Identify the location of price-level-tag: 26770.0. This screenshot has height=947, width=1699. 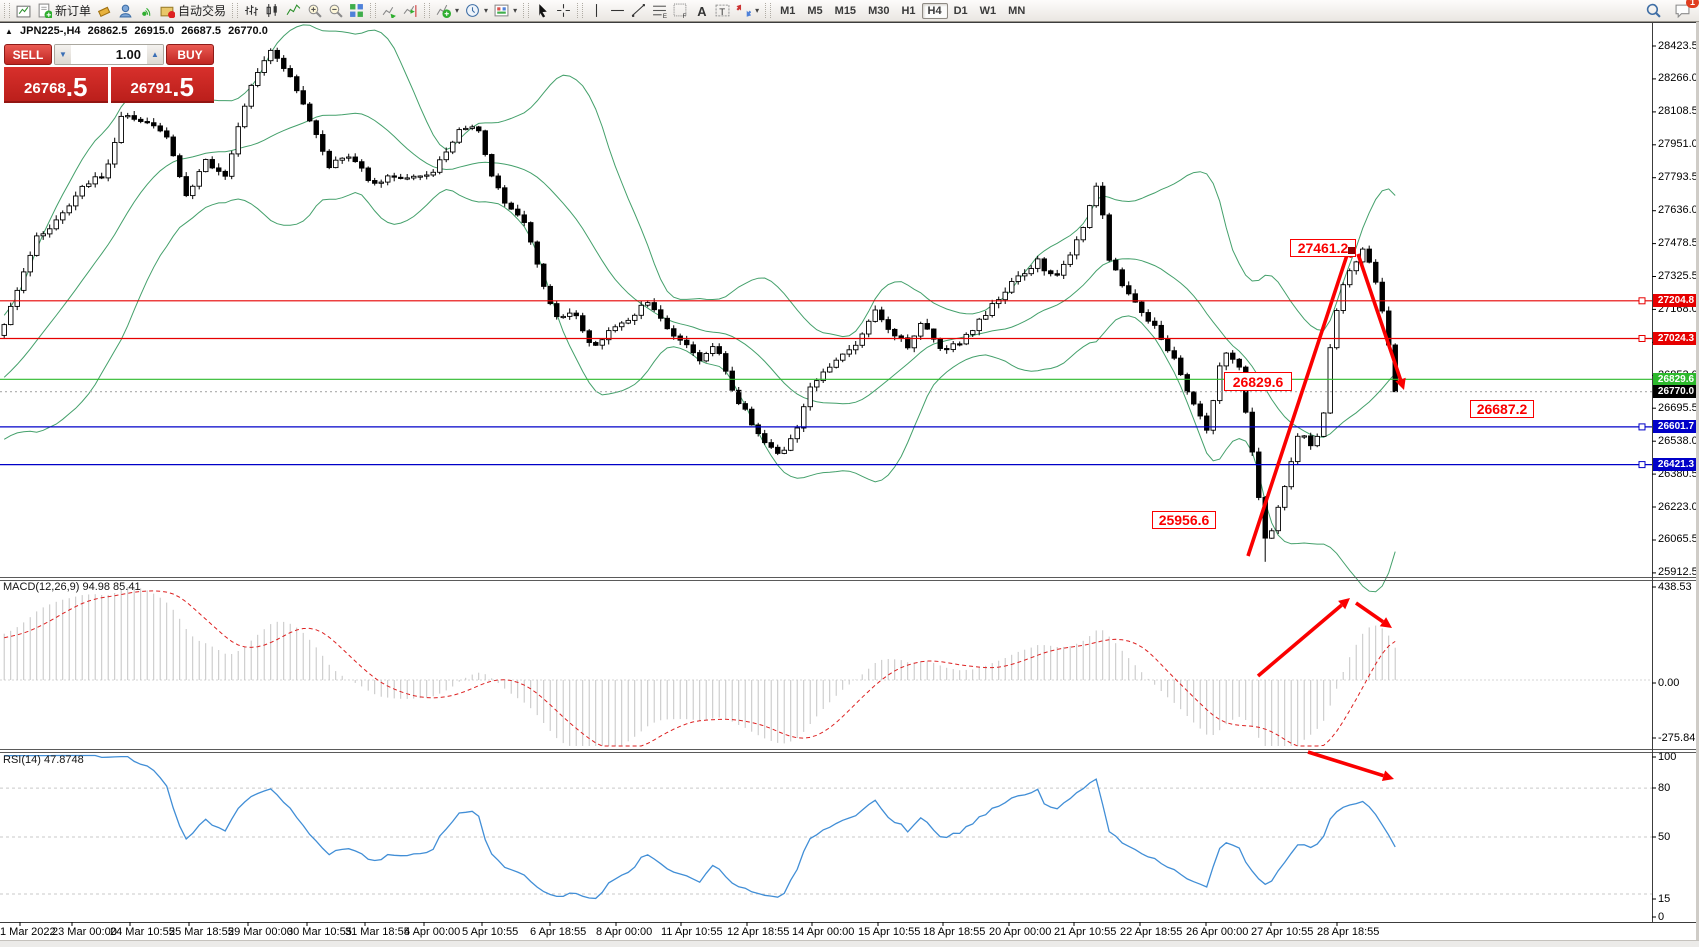
(1676, 392).